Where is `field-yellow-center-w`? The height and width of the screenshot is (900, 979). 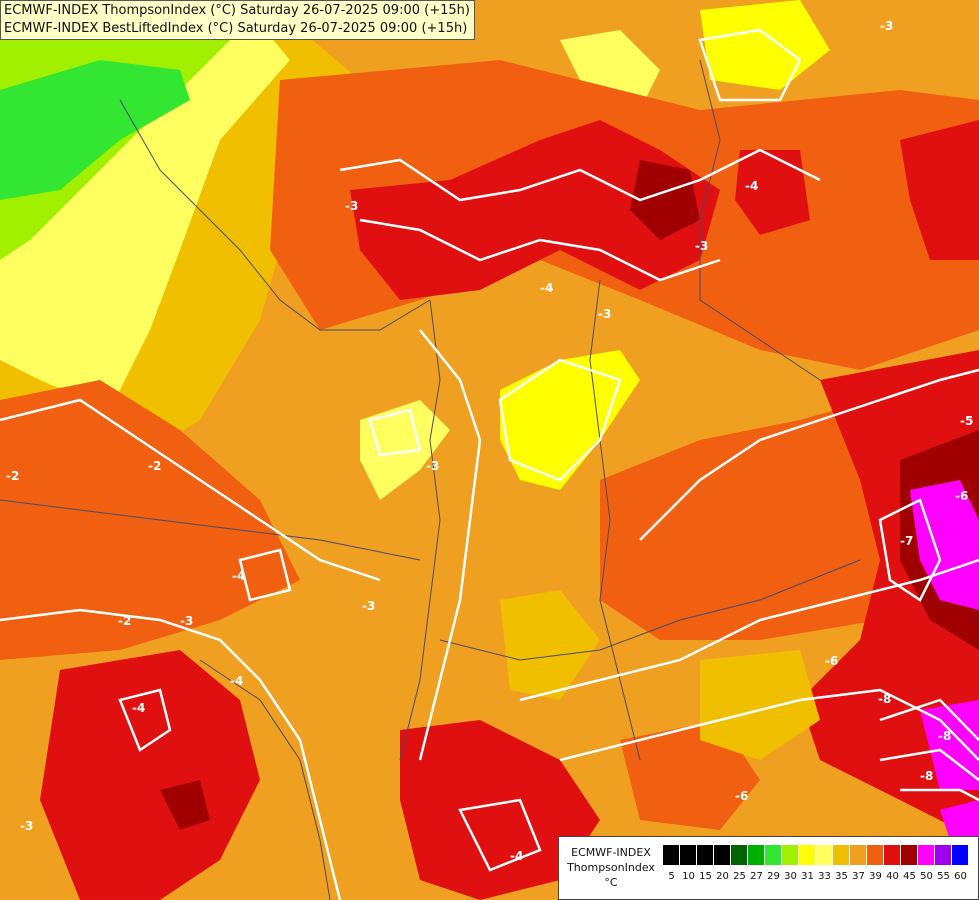
field-yellow-center-w is located at coordinates (405, 450).